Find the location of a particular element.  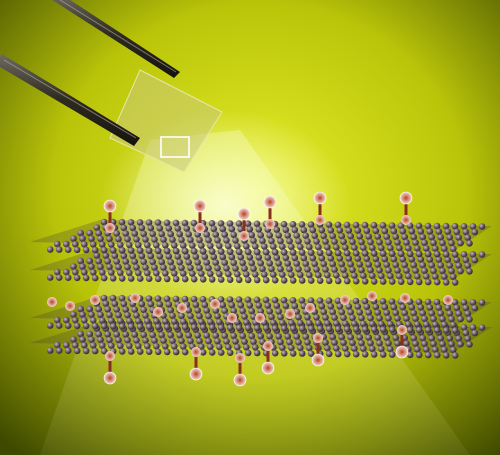

flake-selection-box is located at coordinates (175, 147).